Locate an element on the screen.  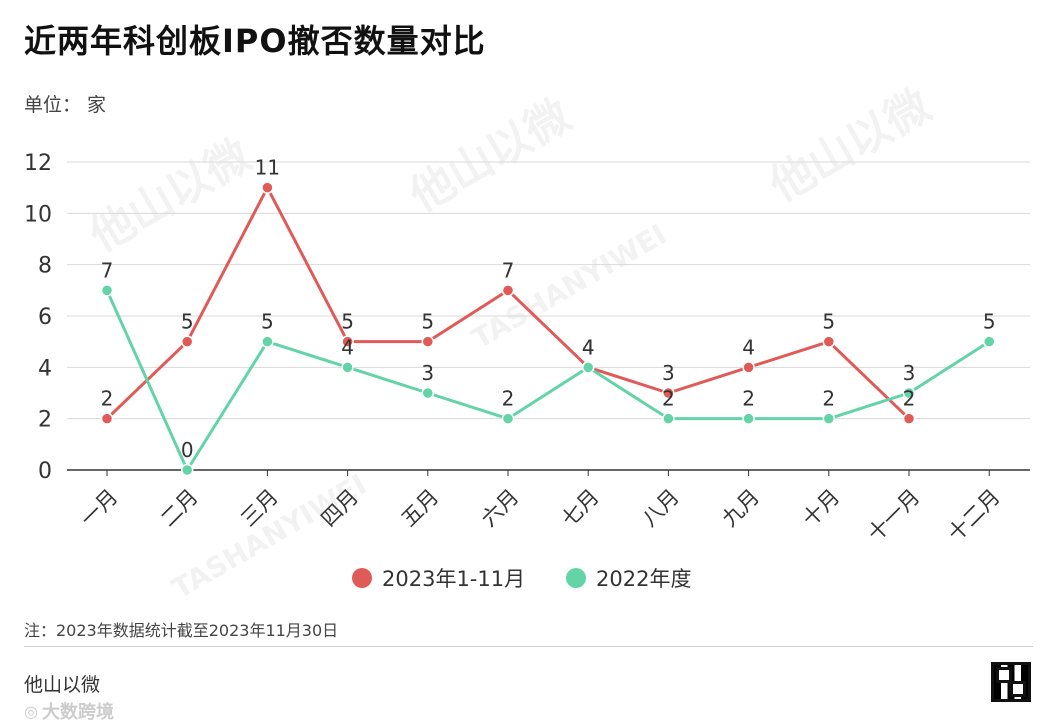
legend: 2023年1-11月 2022年度 is located at coordinates (521, 579).